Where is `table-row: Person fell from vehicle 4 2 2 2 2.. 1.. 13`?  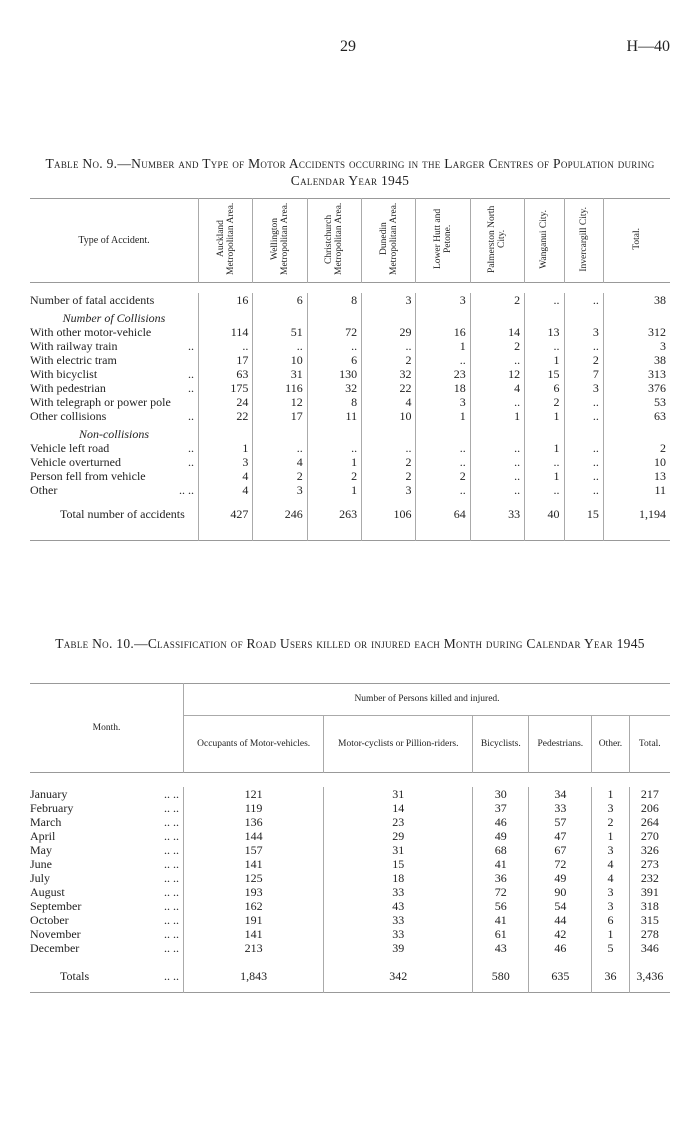
table-row: Person fell from vehicle 4 2 2 2 2.. 1.. 13 is located at coordinates (350, 475).